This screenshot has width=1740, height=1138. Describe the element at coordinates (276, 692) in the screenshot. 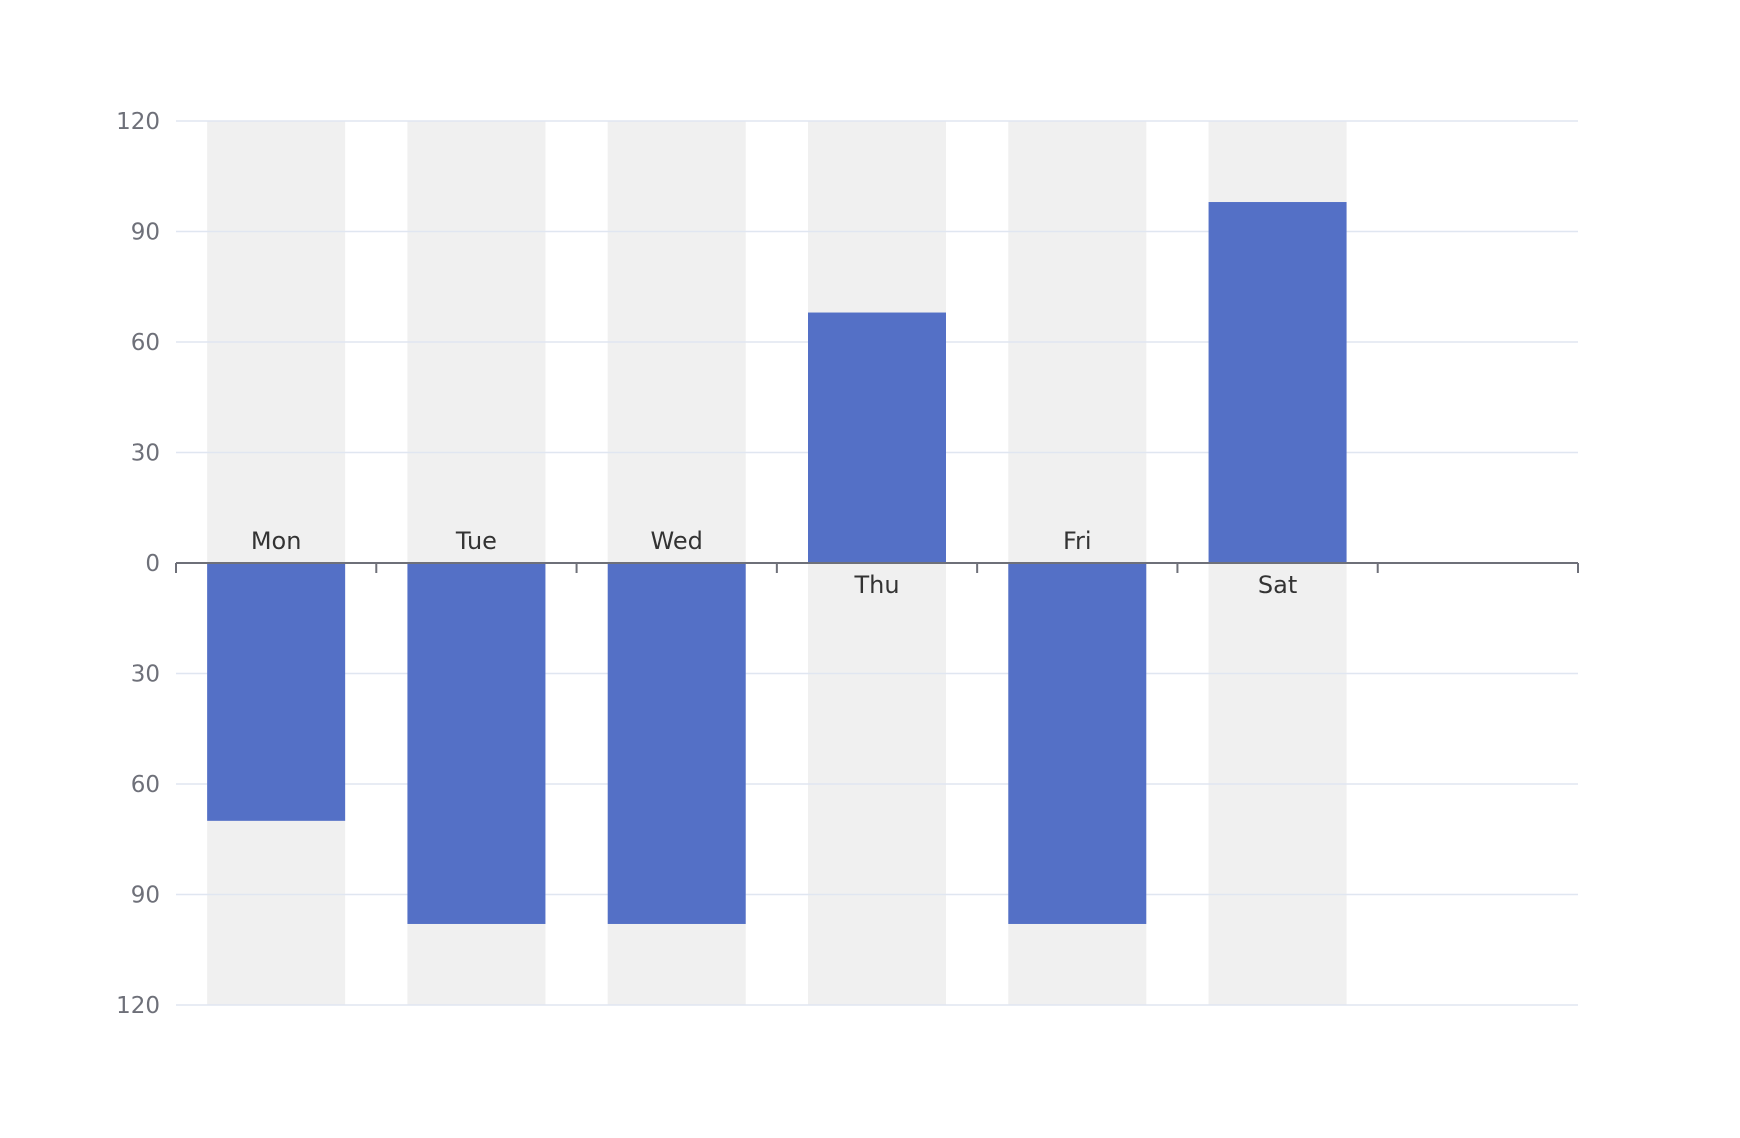

I see `bar-mon` at that location.